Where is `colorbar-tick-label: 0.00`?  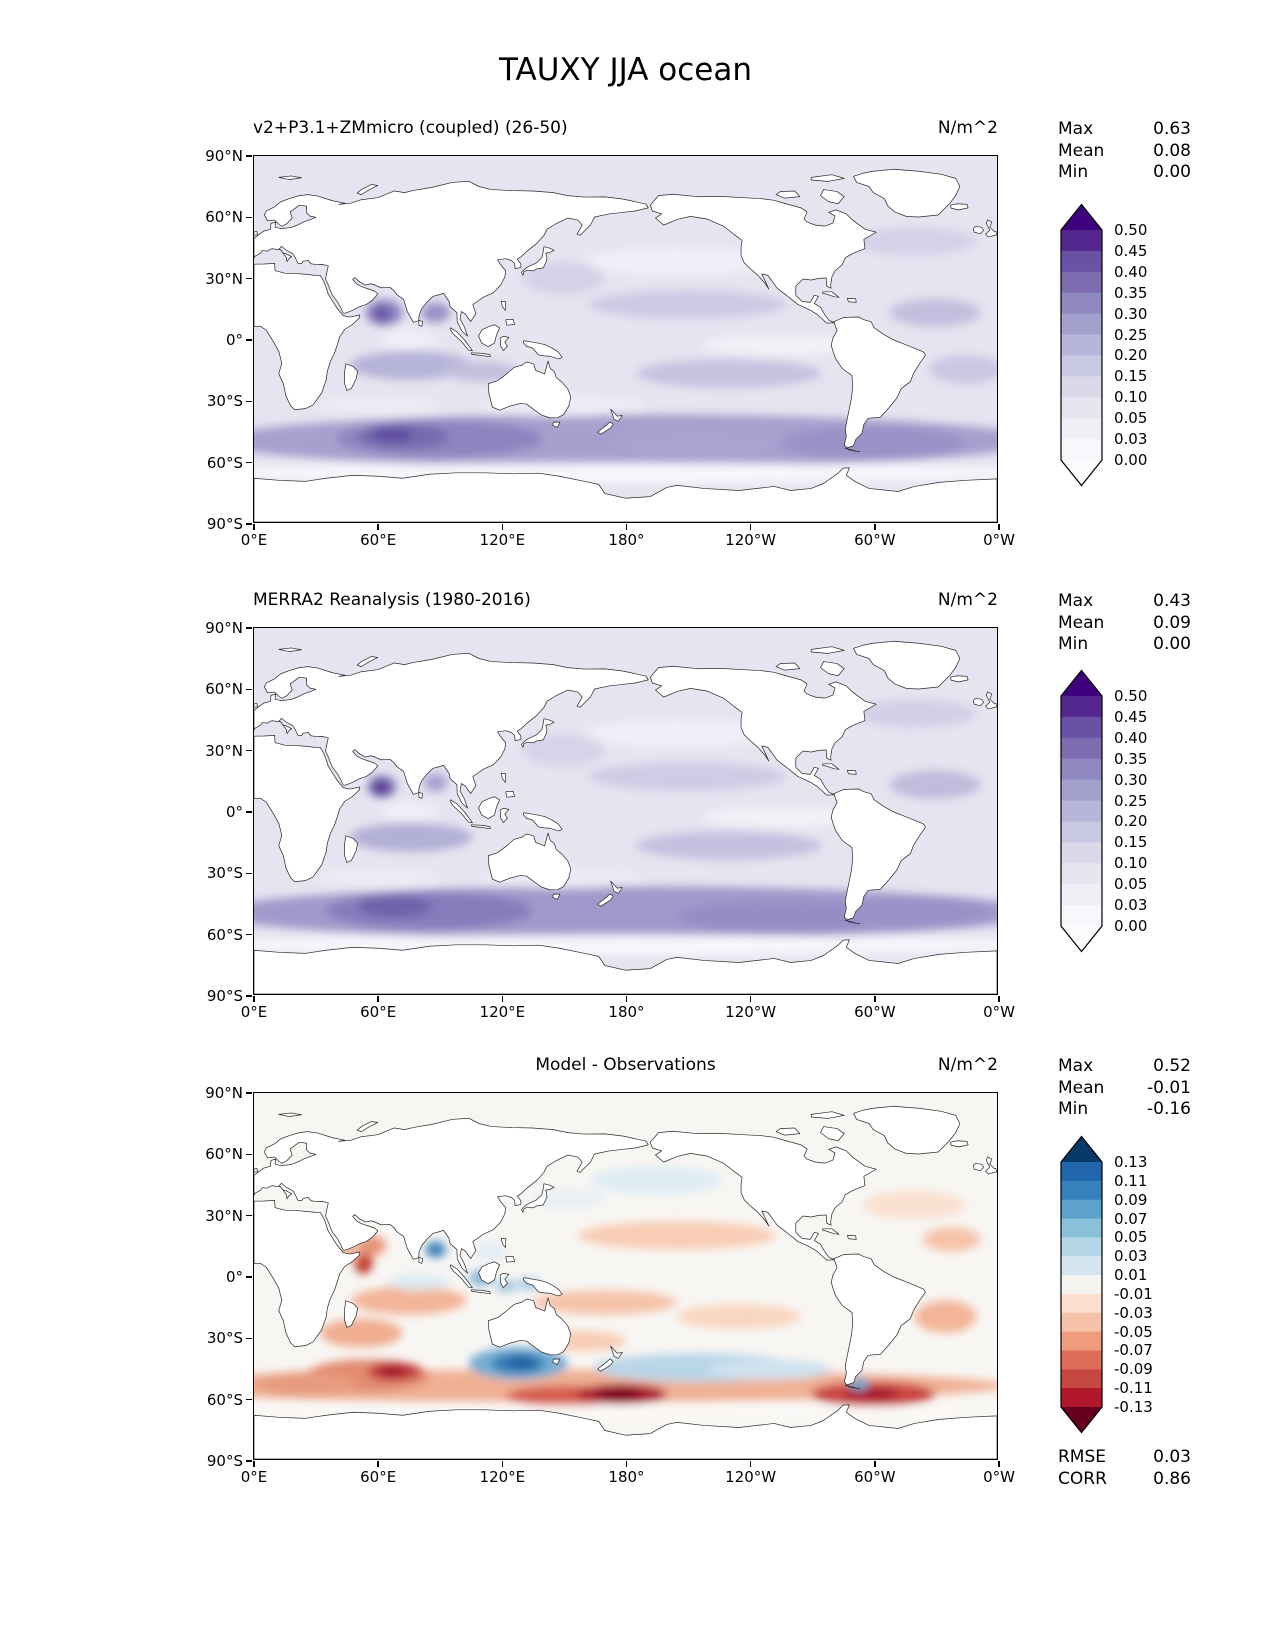
colorbar-tick-label: 0.00 is located at coordinates (1131, 460).